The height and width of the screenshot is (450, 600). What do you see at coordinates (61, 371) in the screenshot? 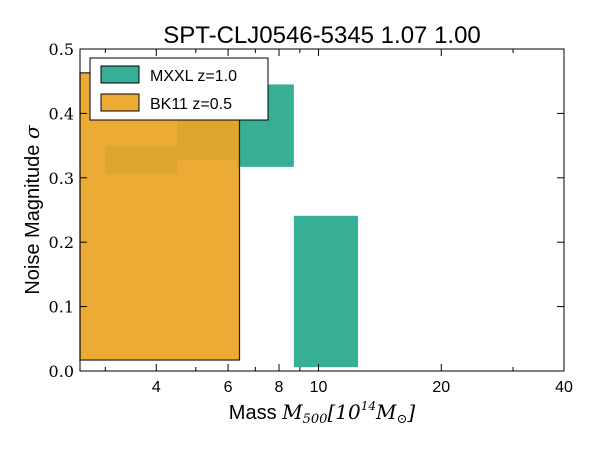
I see `y-tick-label: 0.0` at bounding box center [61, 371].